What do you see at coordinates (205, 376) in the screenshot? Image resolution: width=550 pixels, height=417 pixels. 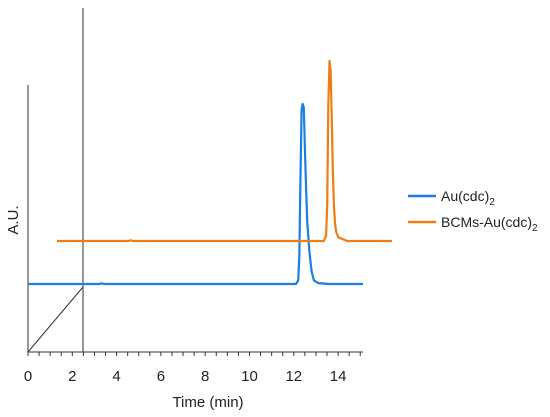 I see `x-tick-label: 8` at bounding box center [205, 376].